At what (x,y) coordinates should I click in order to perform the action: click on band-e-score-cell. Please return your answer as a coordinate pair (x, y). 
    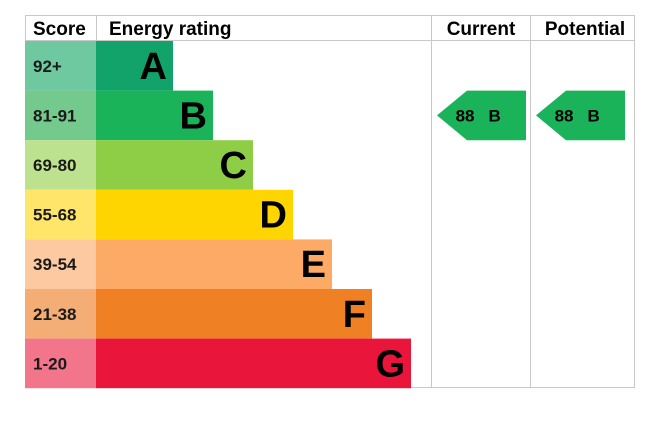
    Looking at the image, I should click on (60, 264).